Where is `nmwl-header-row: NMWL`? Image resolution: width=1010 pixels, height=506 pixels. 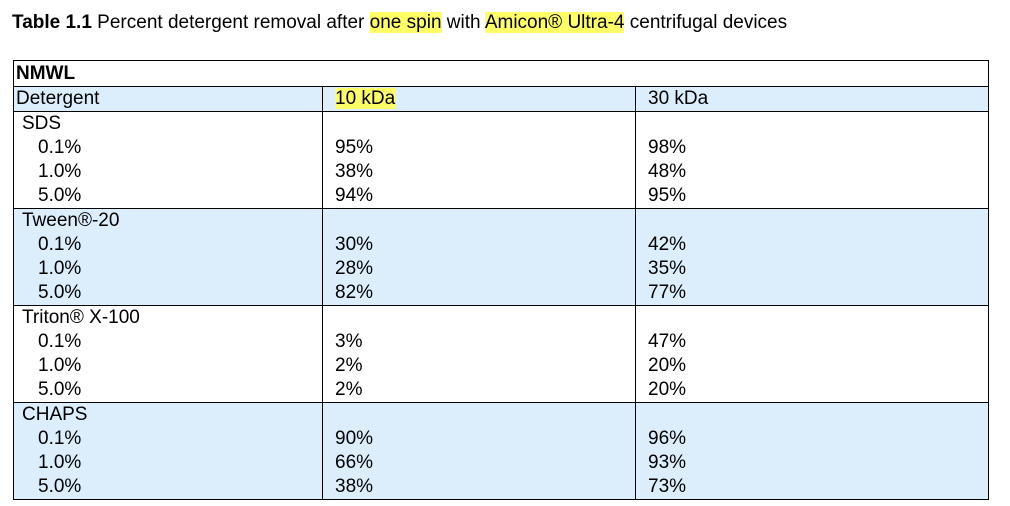
nmwl-header-row: NMWL is located at coordinates (501, 73).